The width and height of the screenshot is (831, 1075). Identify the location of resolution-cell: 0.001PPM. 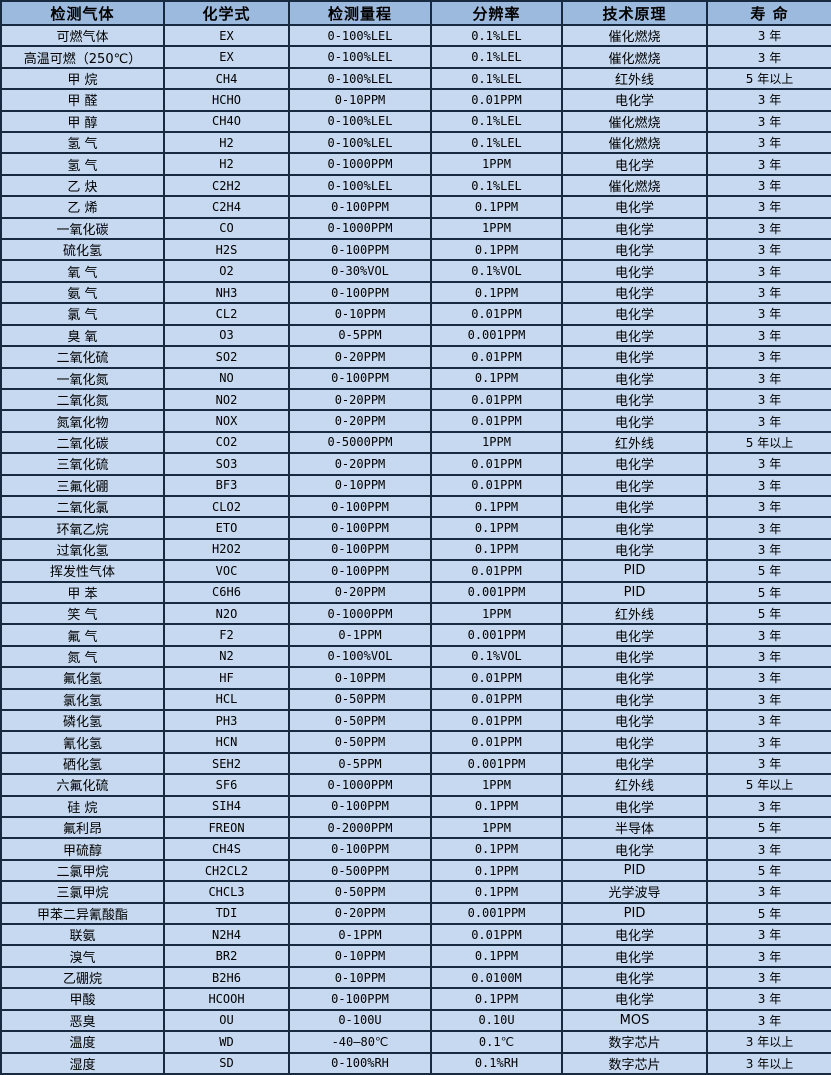
(496, 592).